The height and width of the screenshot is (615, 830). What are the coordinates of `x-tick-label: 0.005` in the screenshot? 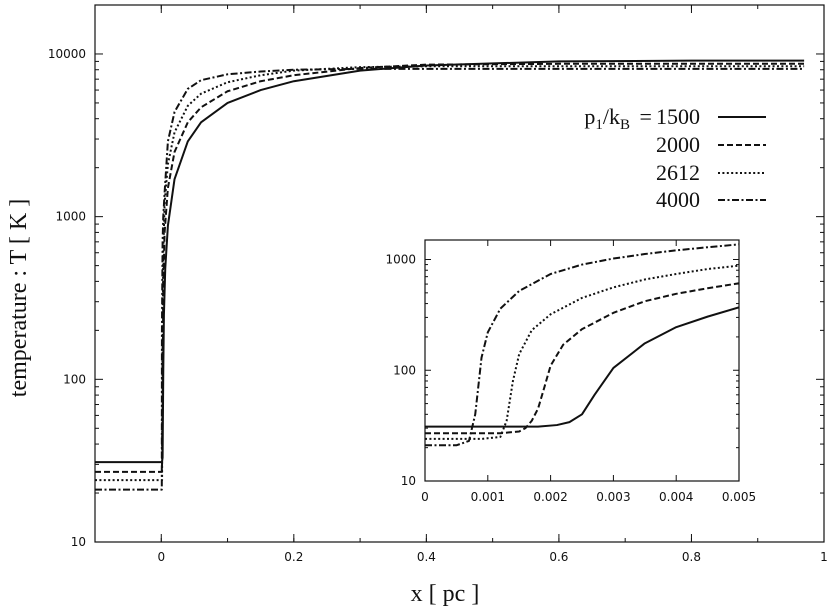 It's located at (739, 497).